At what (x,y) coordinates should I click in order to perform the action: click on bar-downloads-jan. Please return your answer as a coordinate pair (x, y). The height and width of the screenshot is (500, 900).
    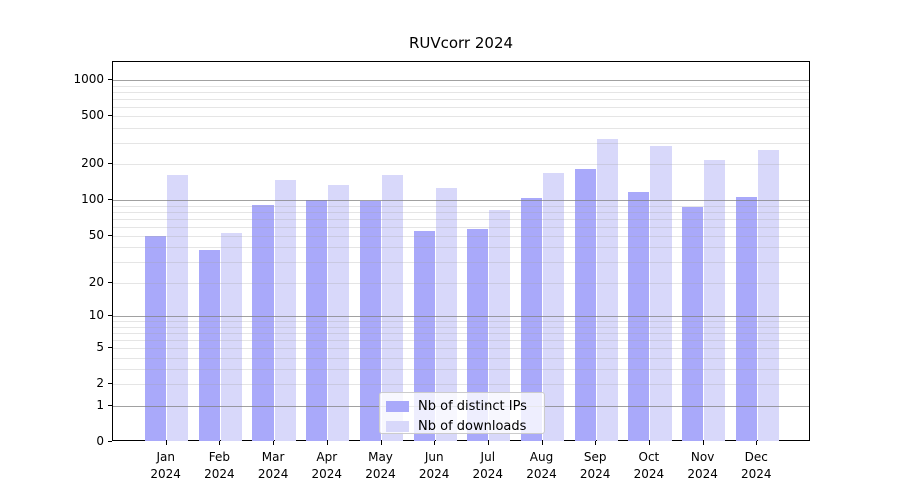
    Looking at the image, I should click on (178, 308).